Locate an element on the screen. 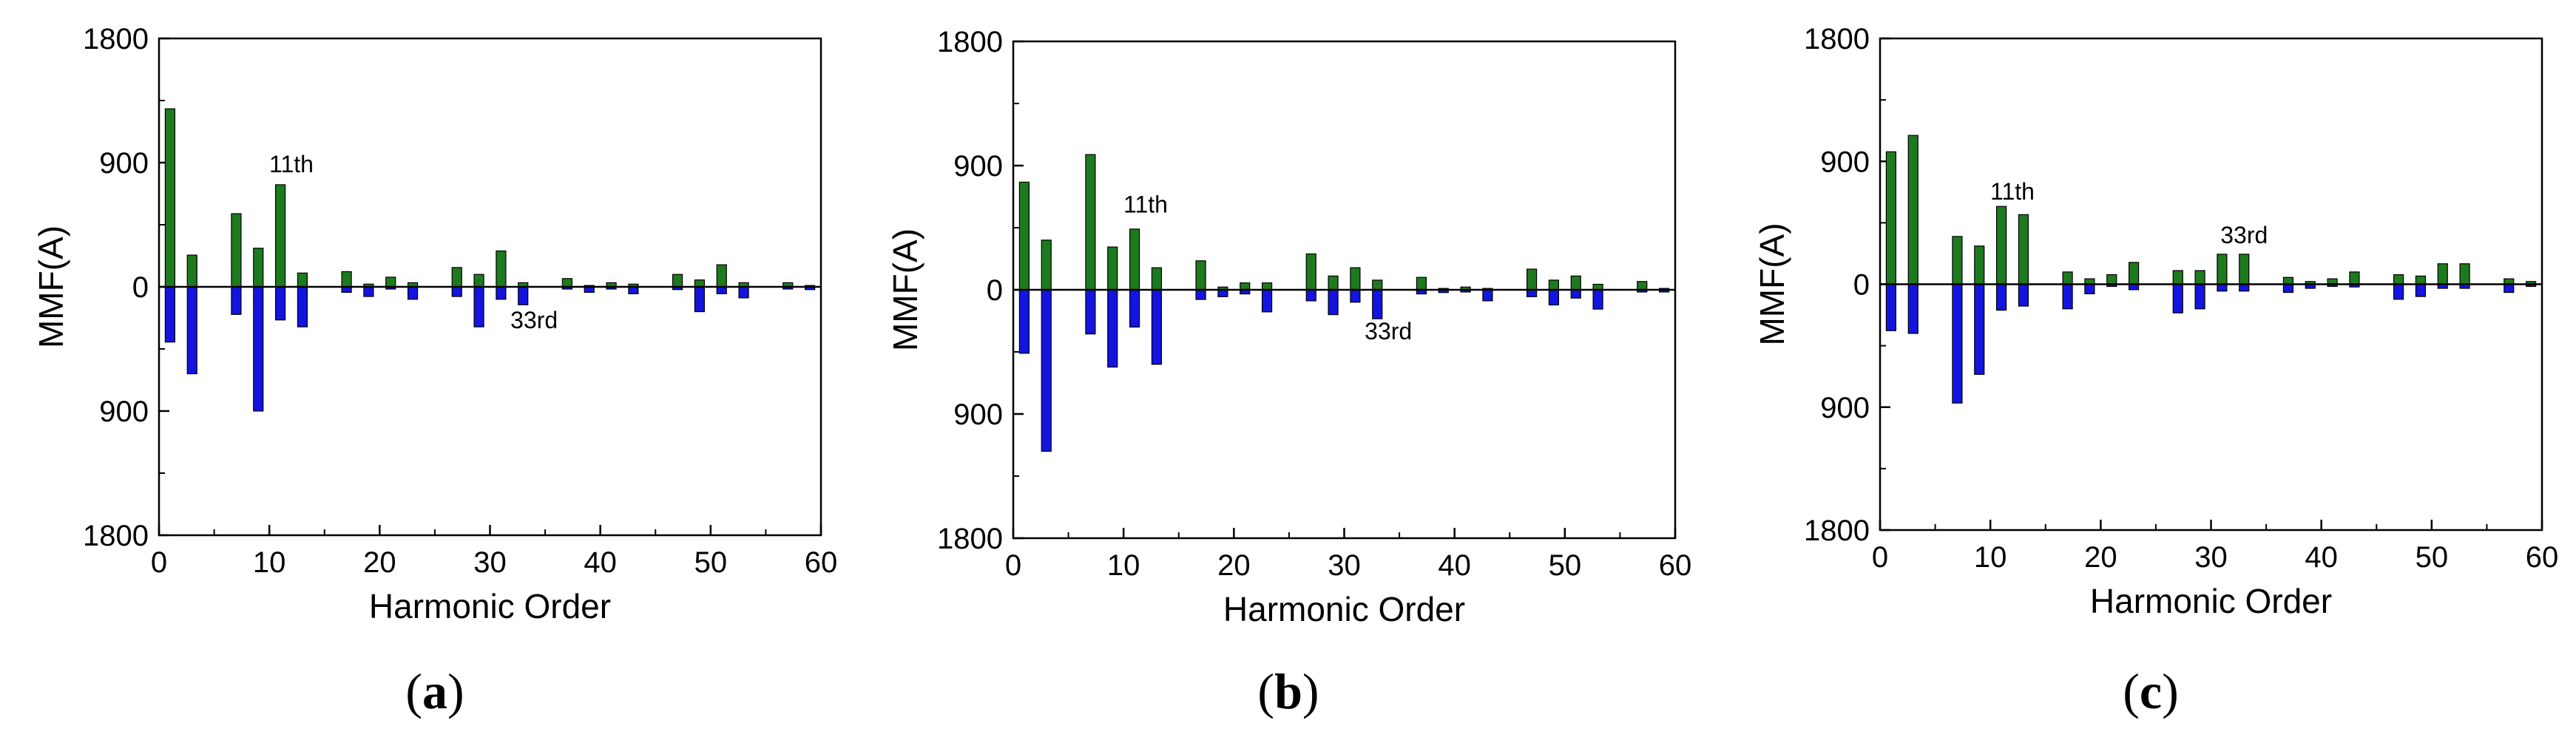  caption-open-paren: ( is located at coordinates (413, 691).